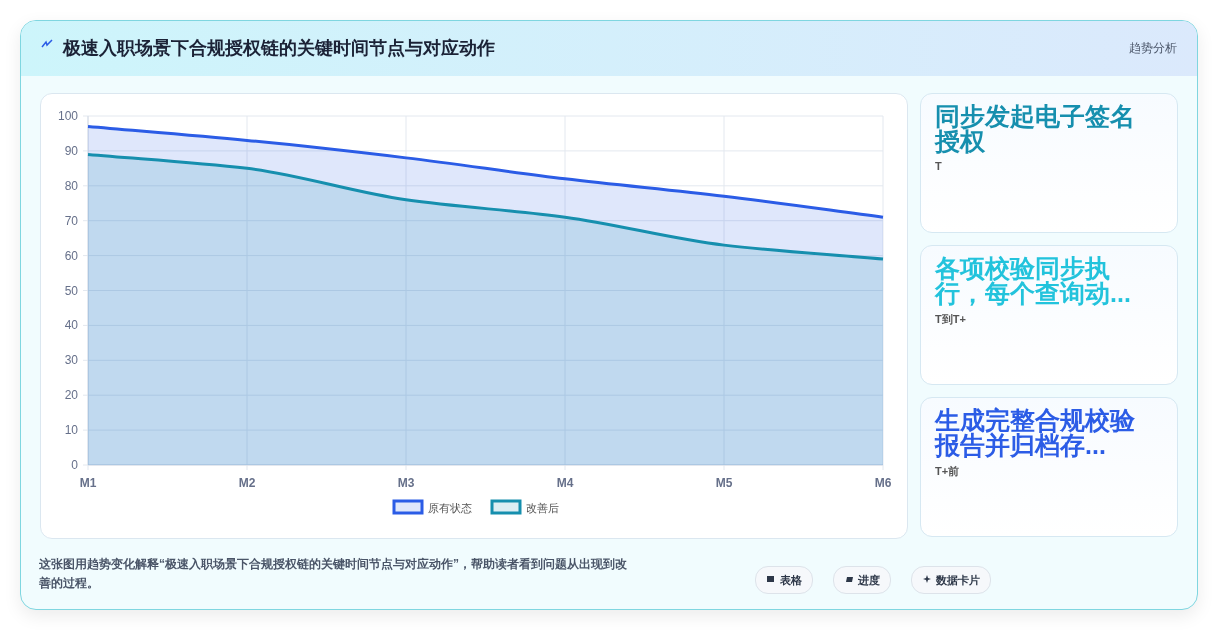 The height and width of the screenshot is (632, 1219). Describe the element at coordinates (565, 483) in the screenshot. I see `x-tick-label: M4` at that location.